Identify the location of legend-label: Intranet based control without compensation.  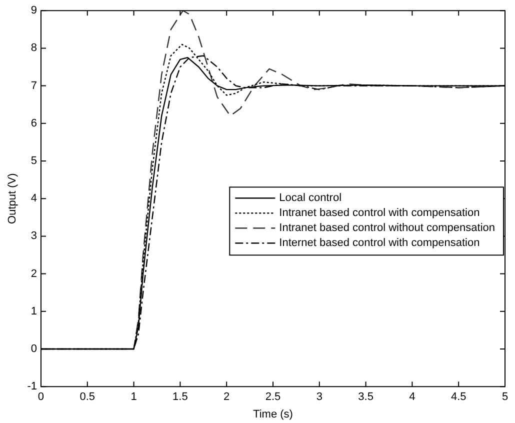
(387, 228).